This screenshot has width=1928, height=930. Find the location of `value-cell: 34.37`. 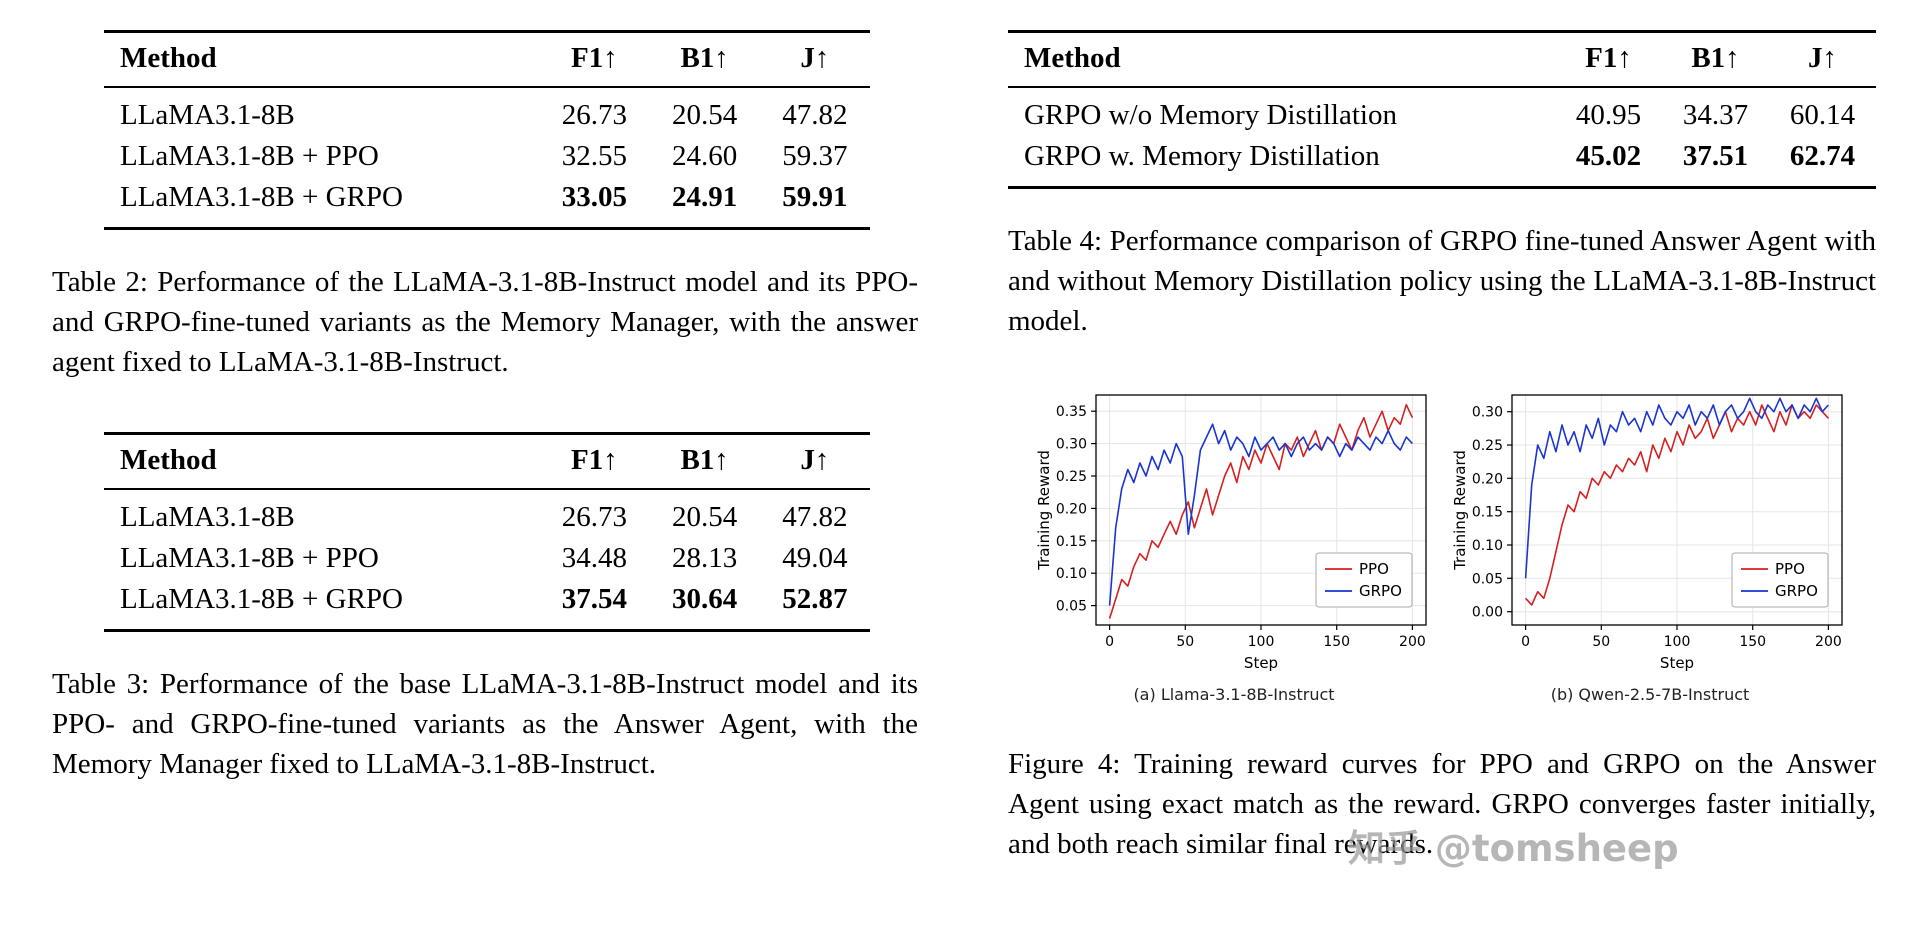

value-cell: 34.37 is located at coordinates (1715, 115).